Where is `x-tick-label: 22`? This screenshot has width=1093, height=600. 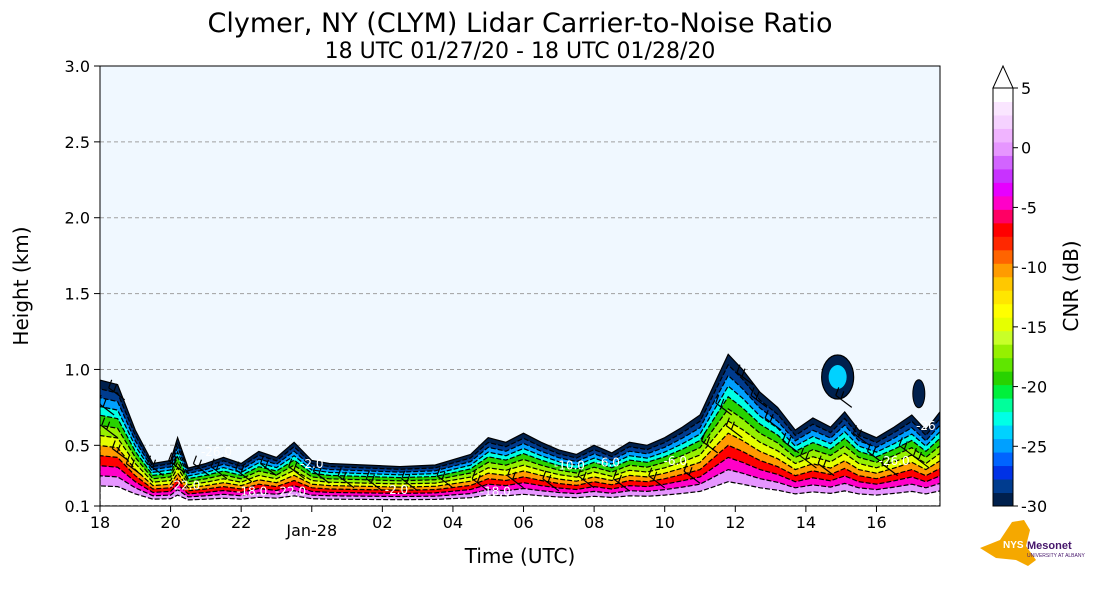 x-tick-label: 22 is located at coordinates (241, 522).